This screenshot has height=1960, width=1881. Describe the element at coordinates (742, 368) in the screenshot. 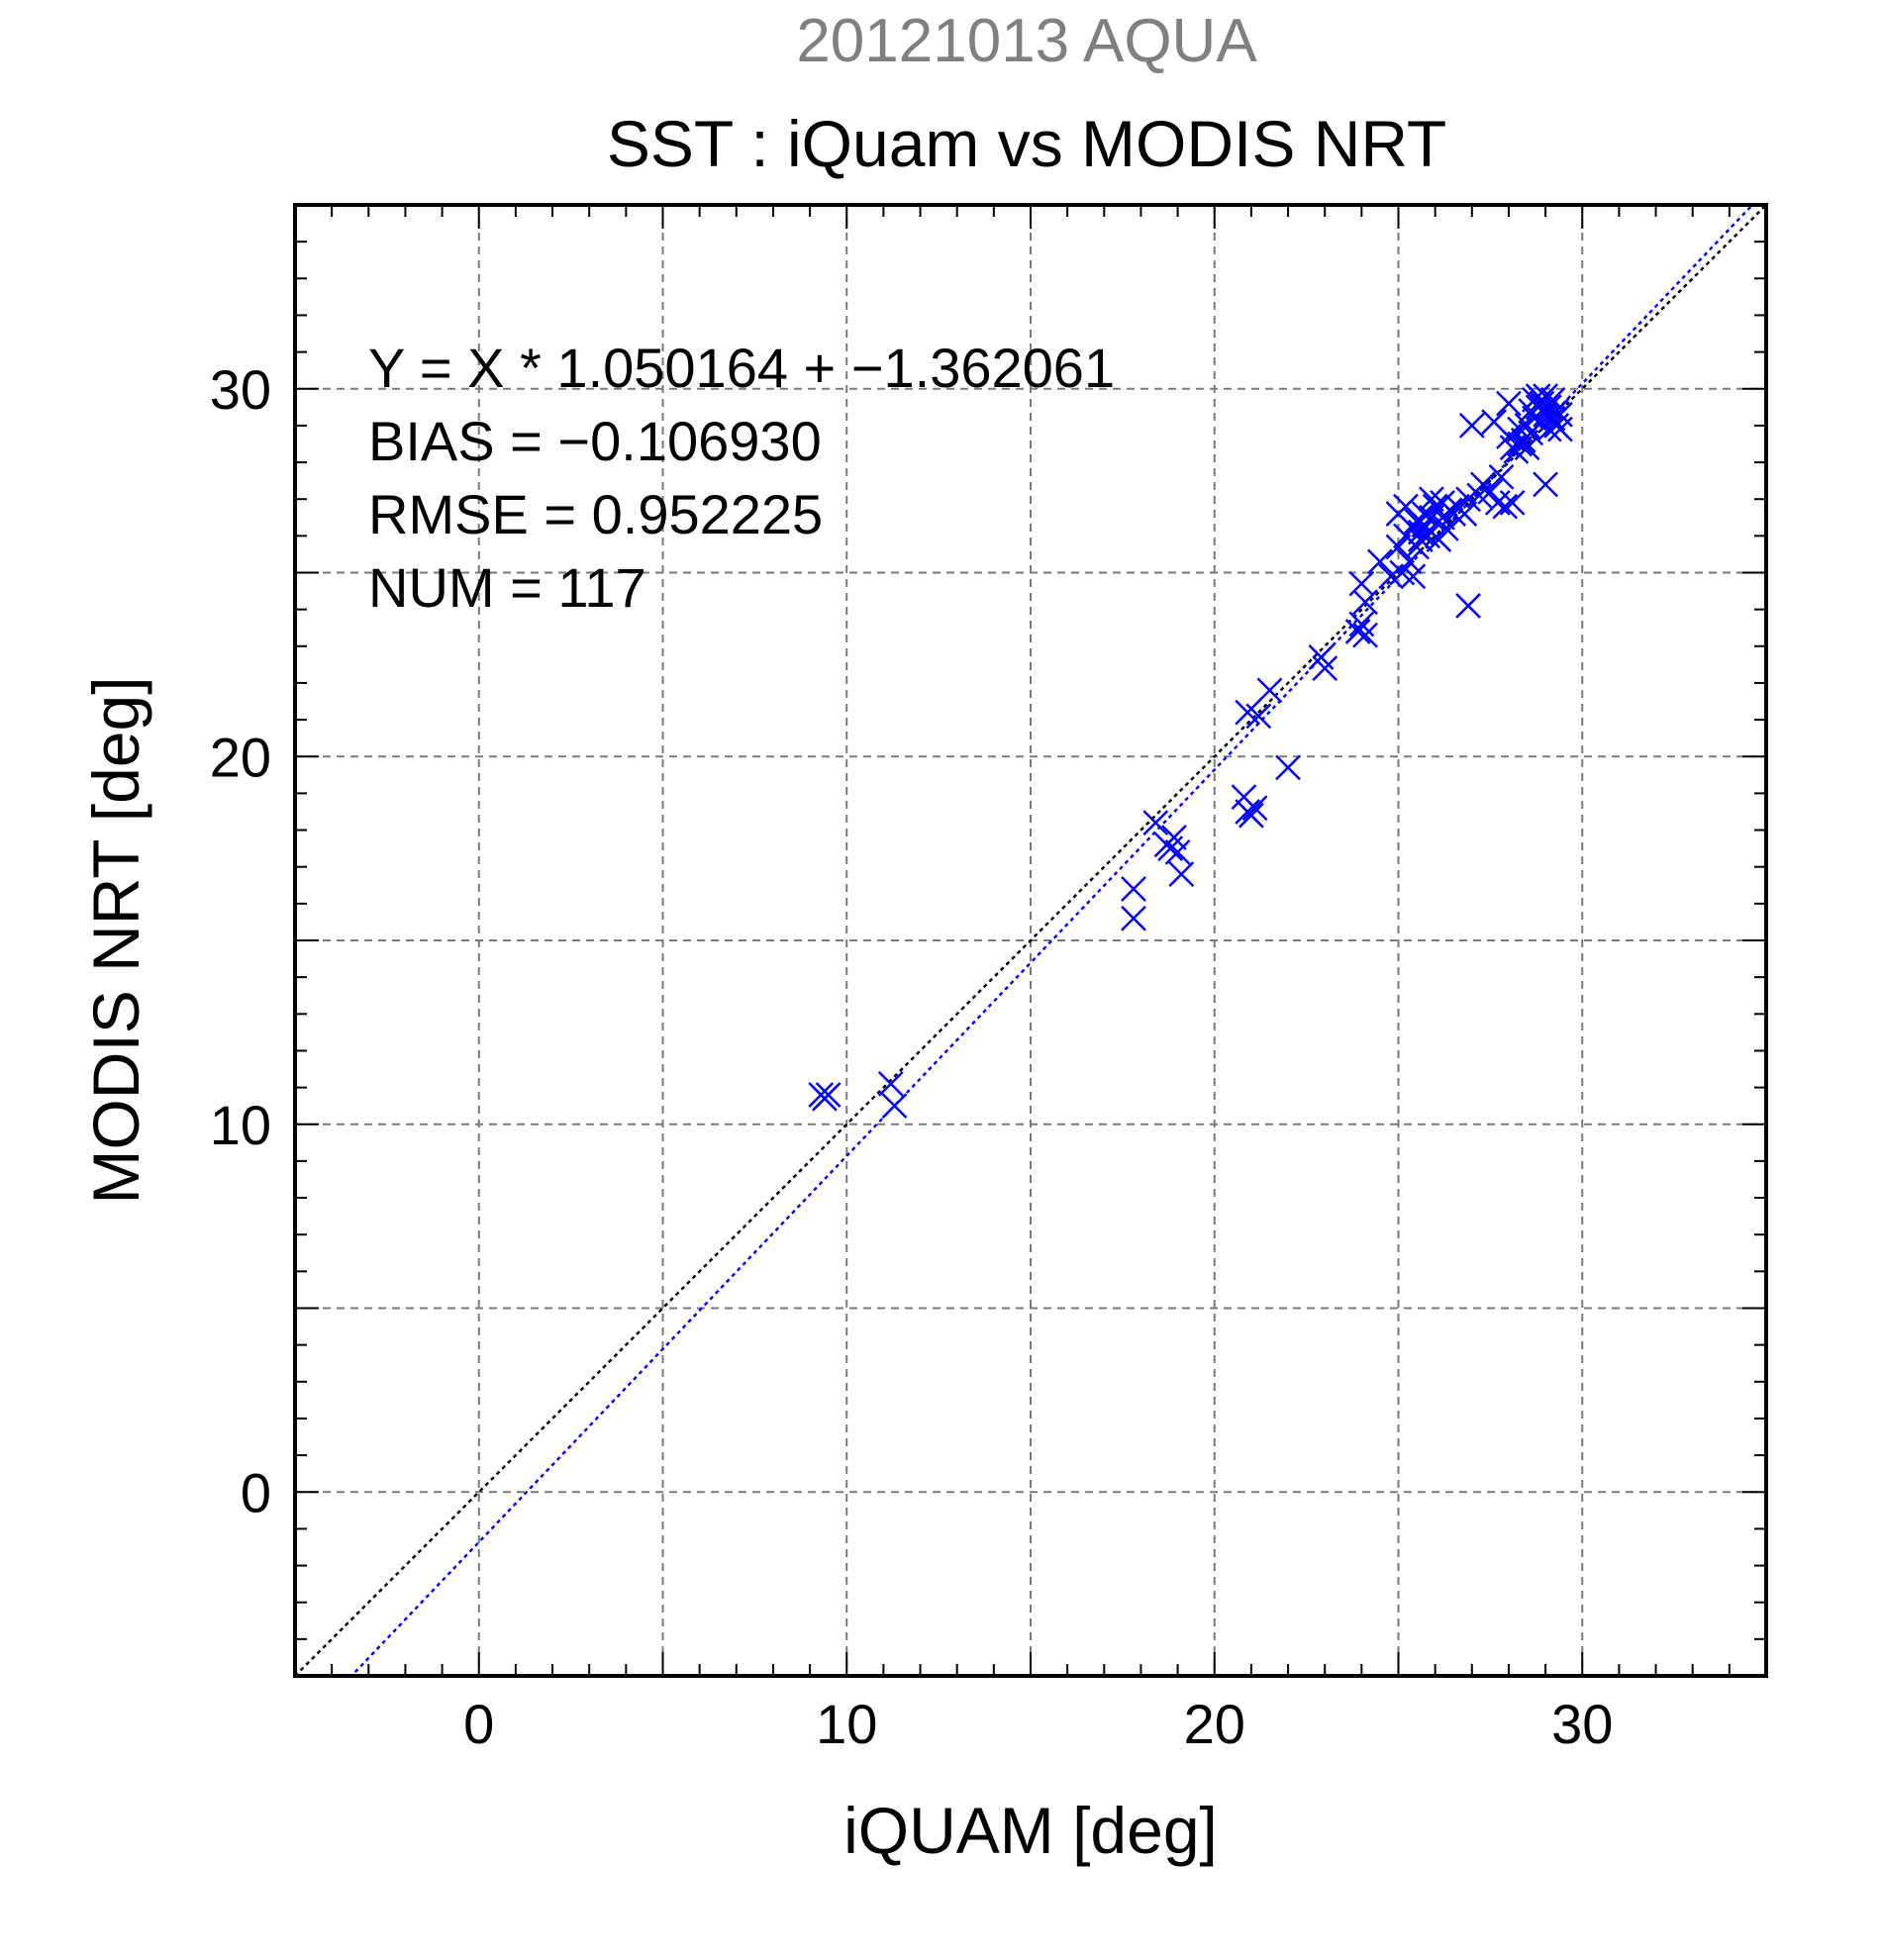

I see `fit-equation: Y = X * 1.050164 + −1.362061` at that location.